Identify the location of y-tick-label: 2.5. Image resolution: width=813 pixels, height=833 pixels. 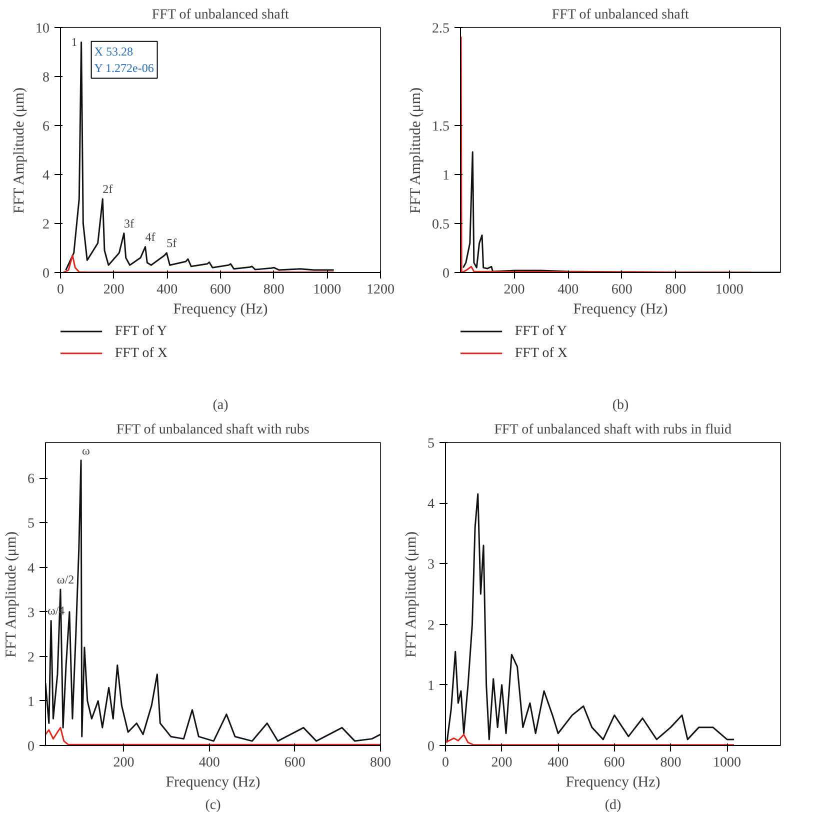
(441, 29).